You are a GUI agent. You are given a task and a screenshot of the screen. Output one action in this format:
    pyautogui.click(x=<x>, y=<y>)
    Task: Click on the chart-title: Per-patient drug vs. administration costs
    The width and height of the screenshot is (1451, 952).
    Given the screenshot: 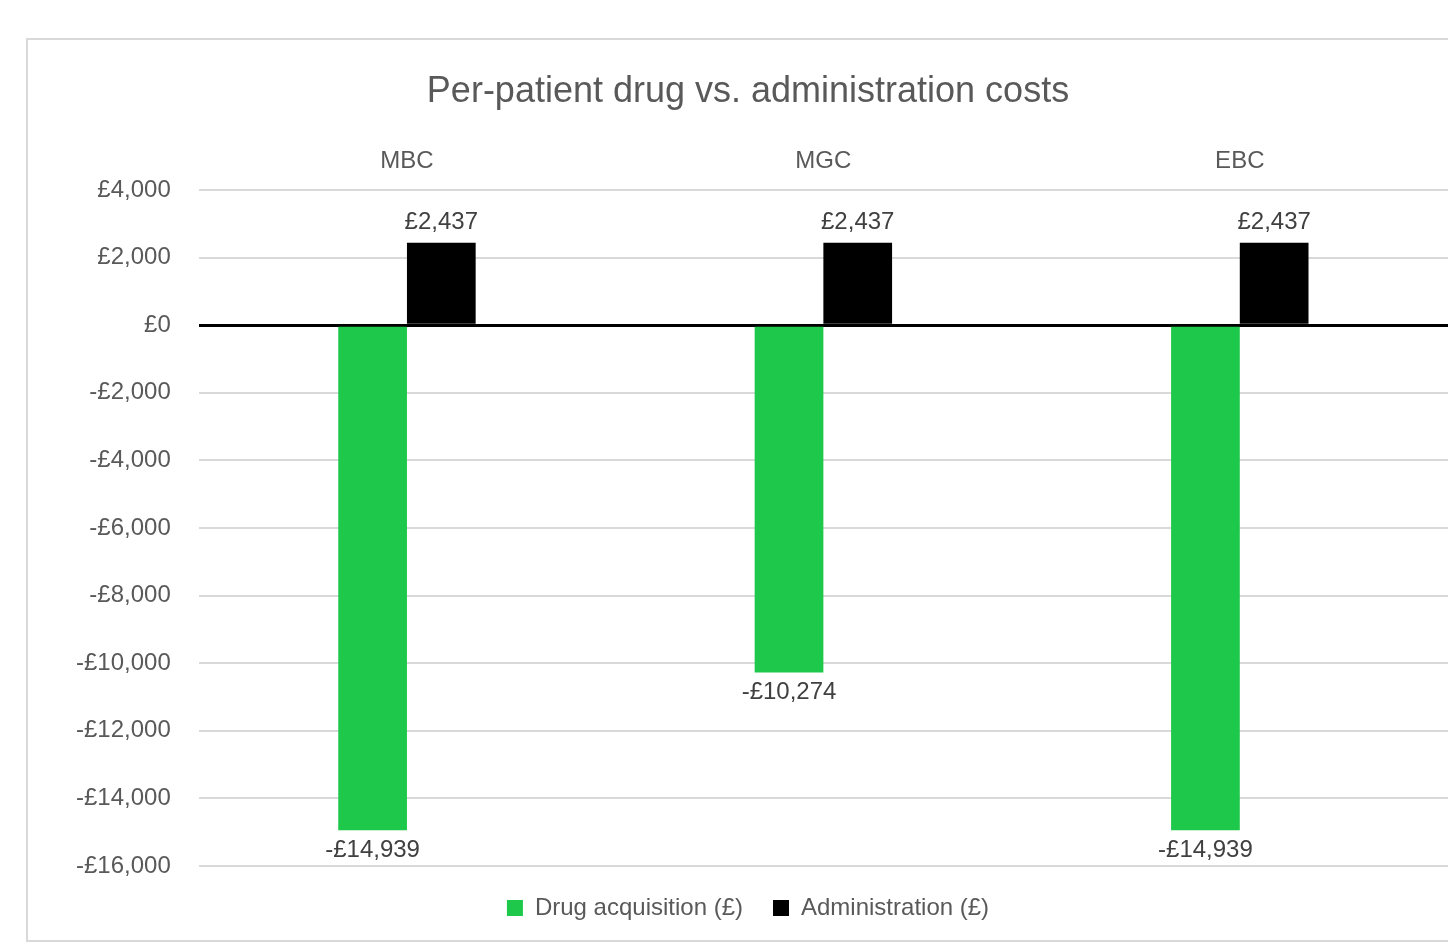 What is the action you would take?
    pyautogui.click(x=748, y=89)
    